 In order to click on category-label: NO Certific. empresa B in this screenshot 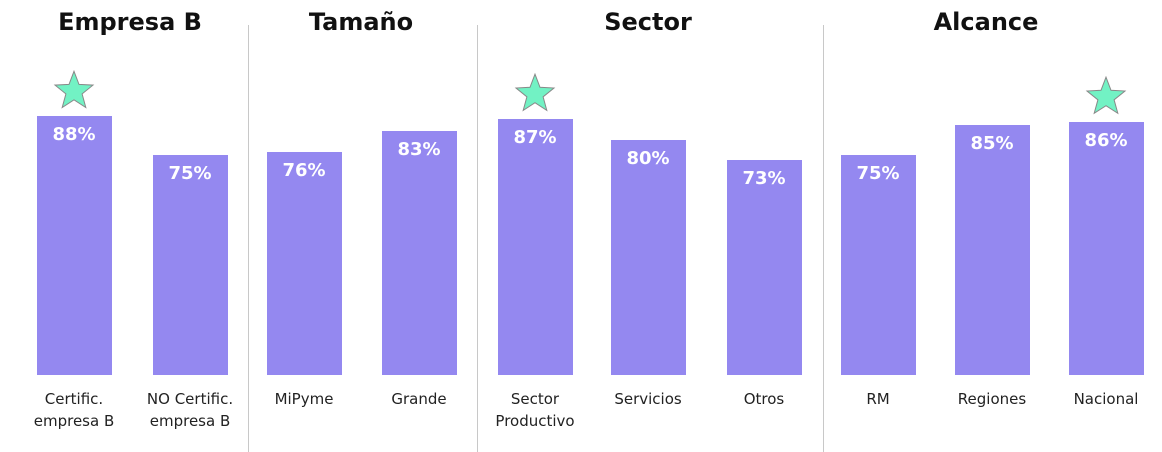, I will do `click(190, 410)`.